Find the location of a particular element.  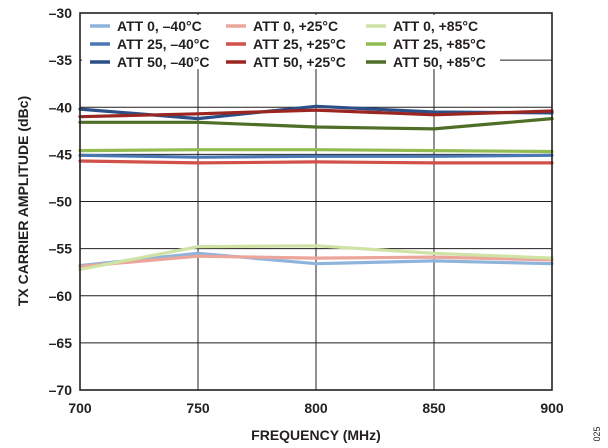

legend-label: ATT 25, +25°C is located at coordinates (299, 44).